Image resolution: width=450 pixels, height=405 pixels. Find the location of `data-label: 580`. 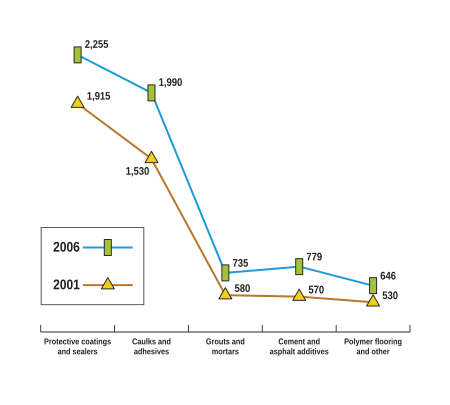

data-label: 580 is located at coordinates (242, 288).